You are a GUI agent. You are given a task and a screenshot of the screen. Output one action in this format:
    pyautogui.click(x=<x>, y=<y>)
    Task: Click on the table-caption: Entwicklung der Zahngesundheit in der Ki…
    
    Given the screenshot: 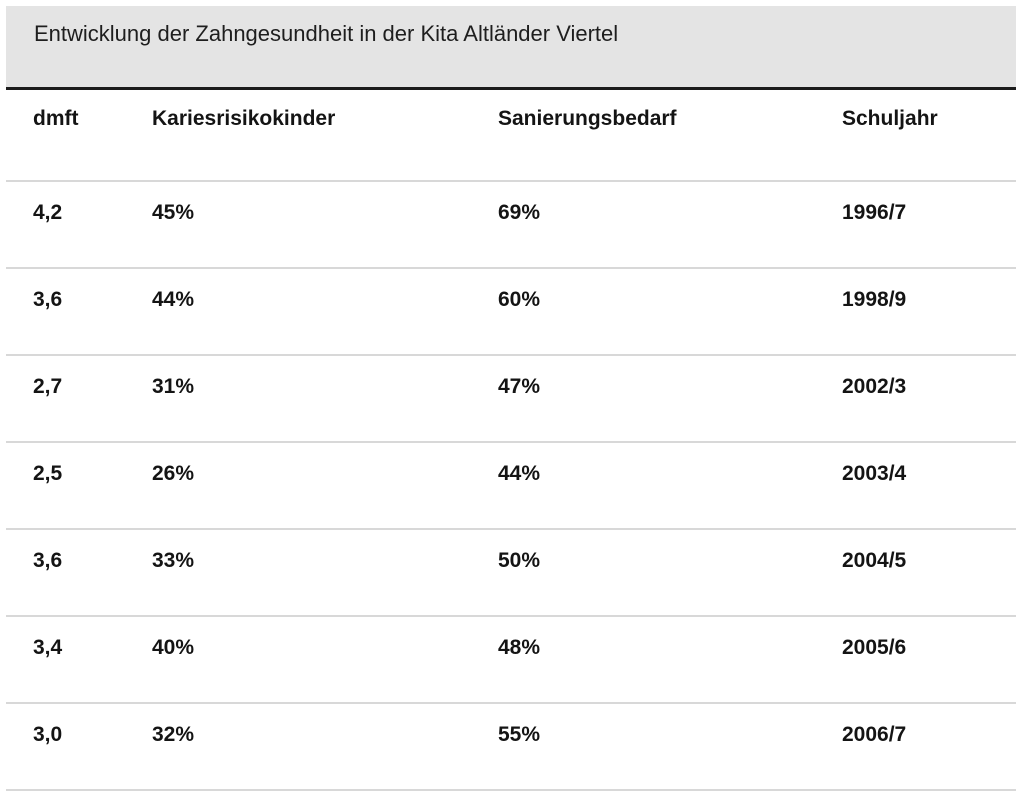 What is the action you would take?
    pyautogui.click(x=511, y=46)
    